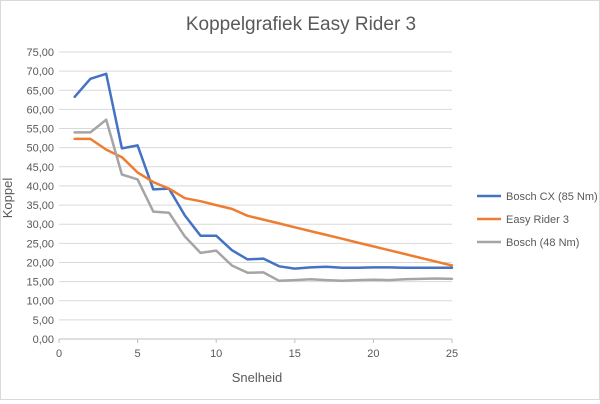  I want to click on y-tick-label: 45,00, so click(40, 168).